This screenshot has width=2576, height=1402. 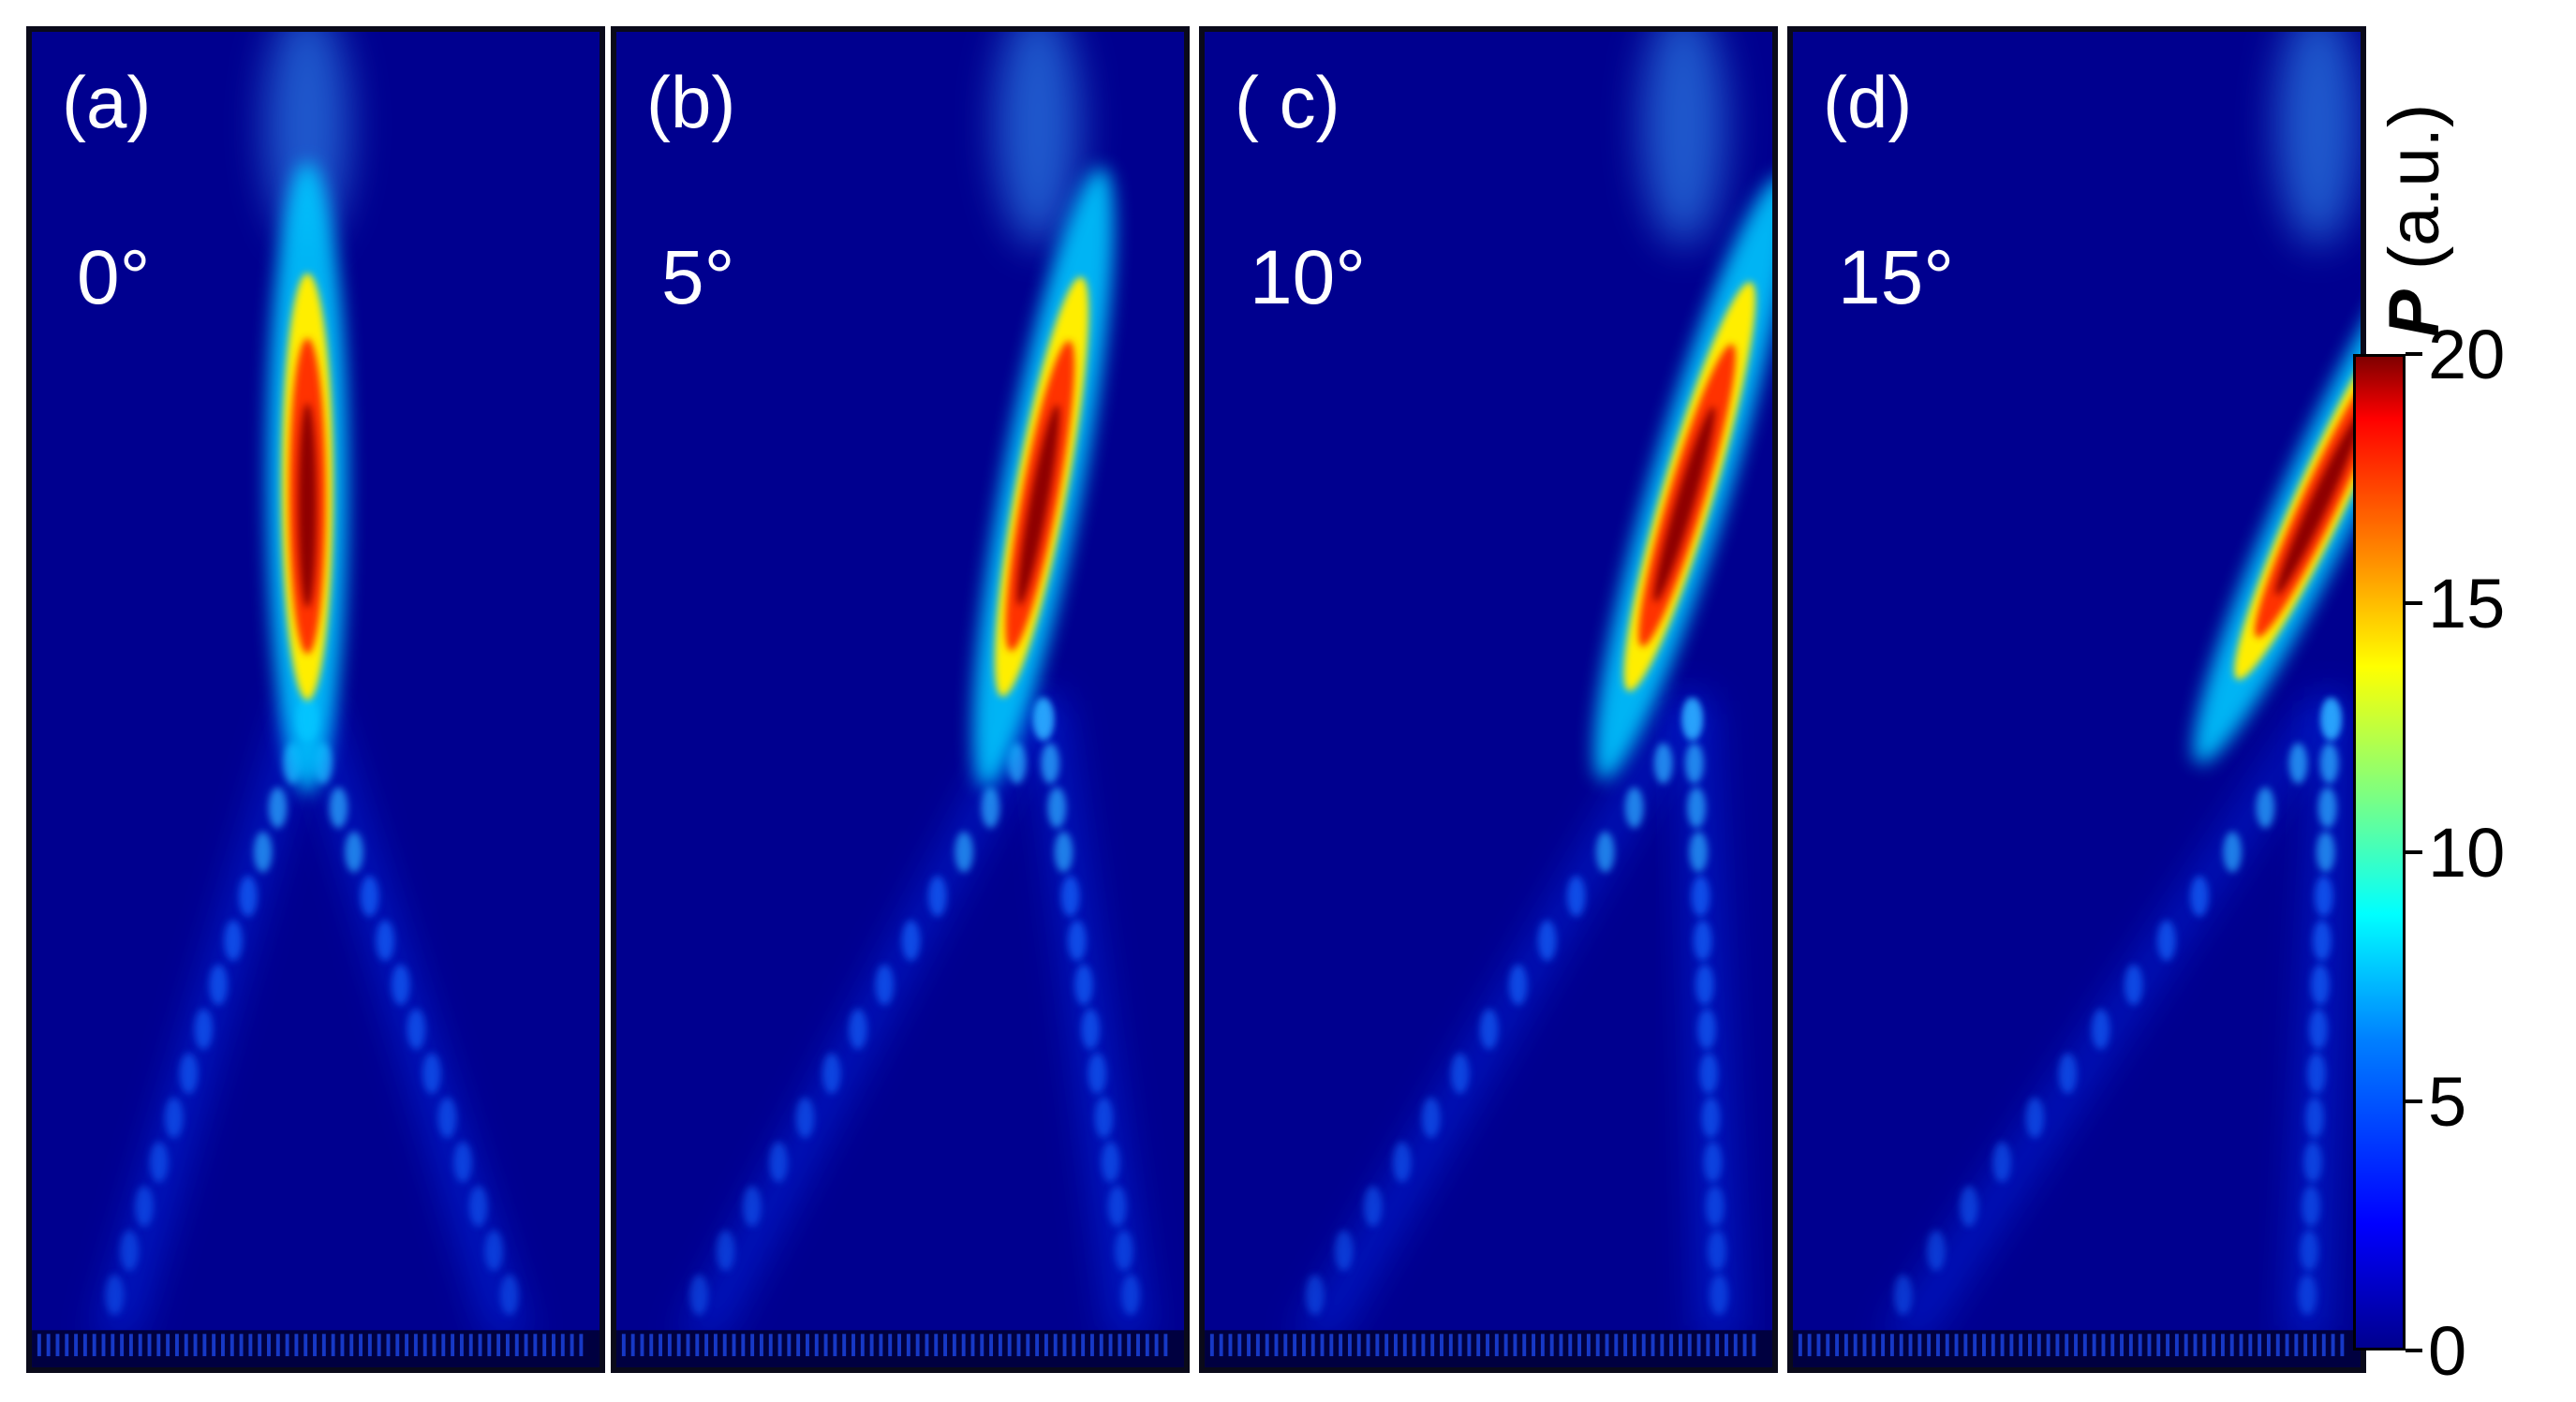 I want to click on panel-b-label: (b), so click(x=691, y=102).